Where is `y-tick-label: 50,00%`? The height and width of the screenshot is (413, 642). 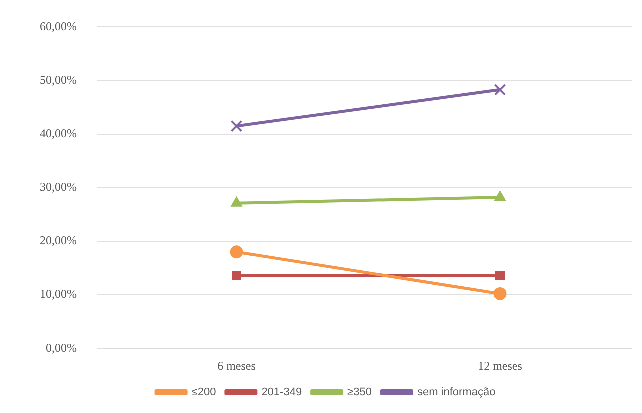
y-tick-label: 50,00% is located at coordinates (58, 79).